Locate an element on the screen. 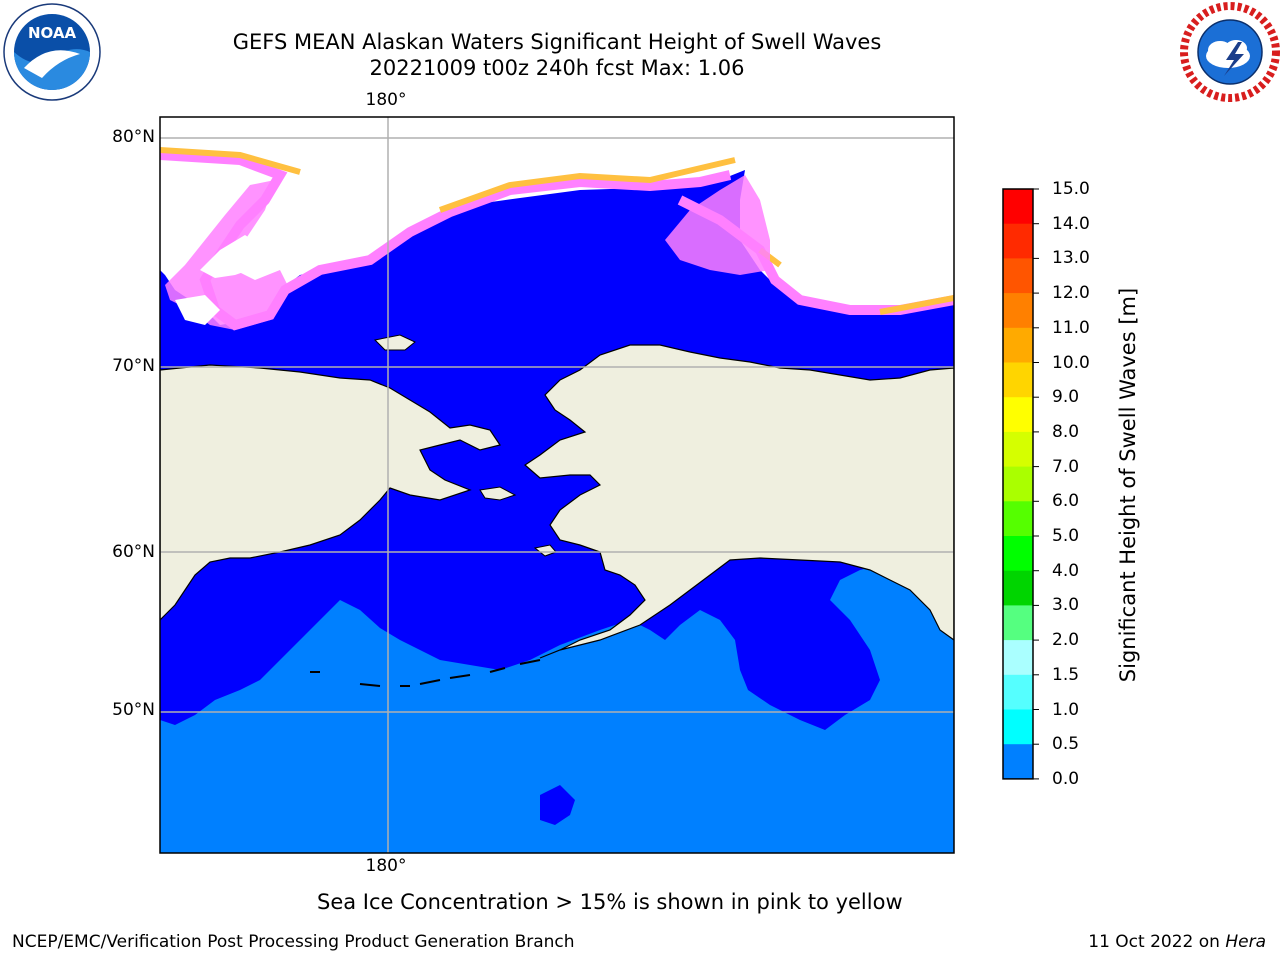  colorbar-tick-label: 6.0 is located at coordinates (1066, 501).